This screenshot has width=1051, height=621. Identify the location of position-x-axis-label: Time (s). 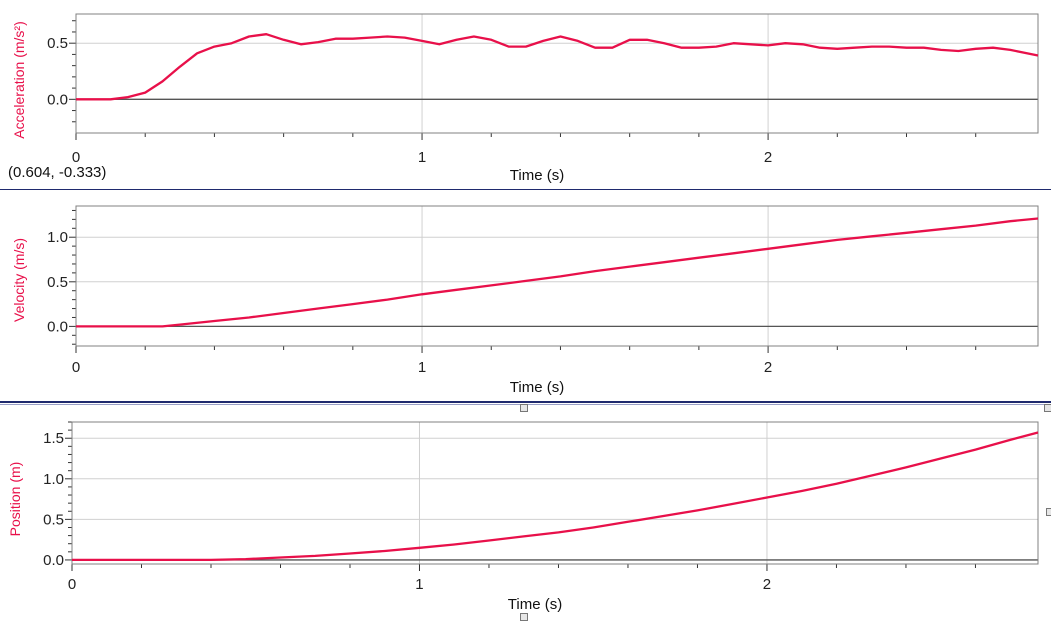
(535, 604).